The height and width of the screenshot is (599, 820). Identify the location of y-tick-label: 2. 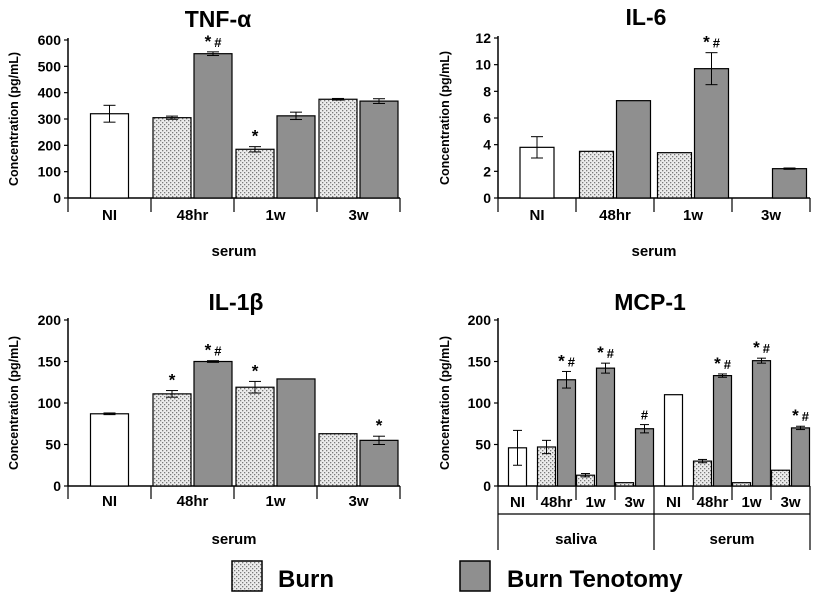
(487, 171).